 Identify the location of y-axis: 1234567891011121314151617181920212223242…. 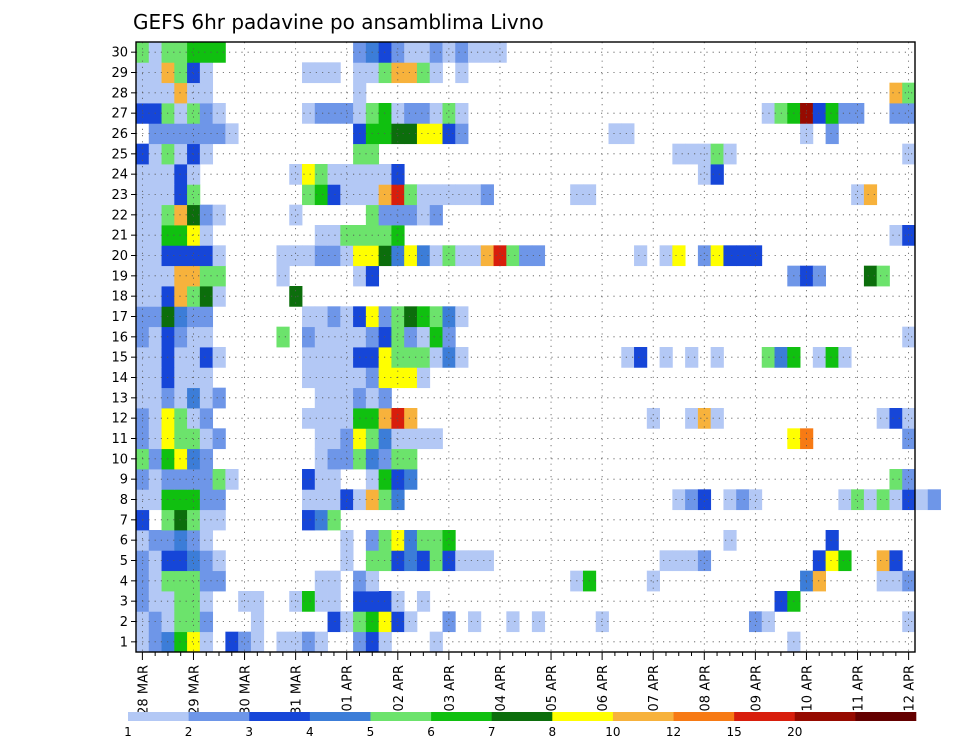
(123, 348).